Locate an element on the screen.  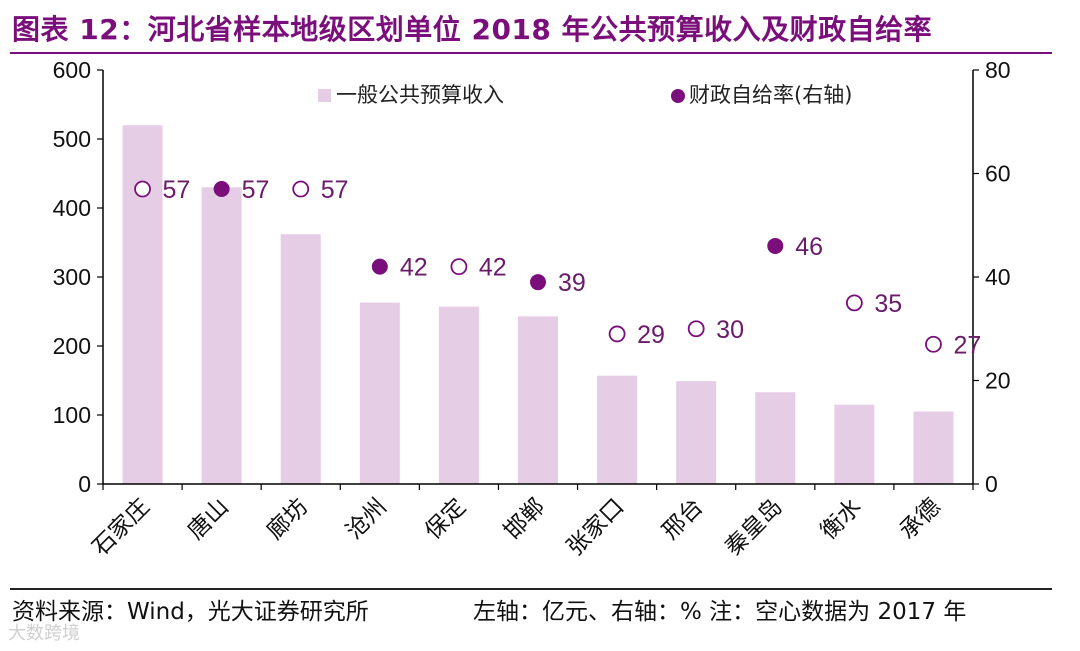
dot-data-label: 35 is located at coordinates (888, 304).